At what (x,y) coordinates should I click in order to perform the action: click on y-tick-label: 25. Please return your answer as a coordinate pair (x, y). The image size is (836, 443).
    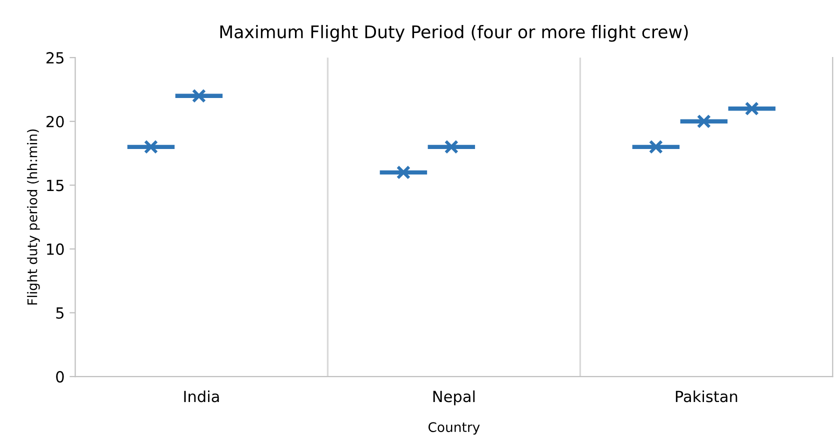
    Looking at the image, I should click on (55, 58).